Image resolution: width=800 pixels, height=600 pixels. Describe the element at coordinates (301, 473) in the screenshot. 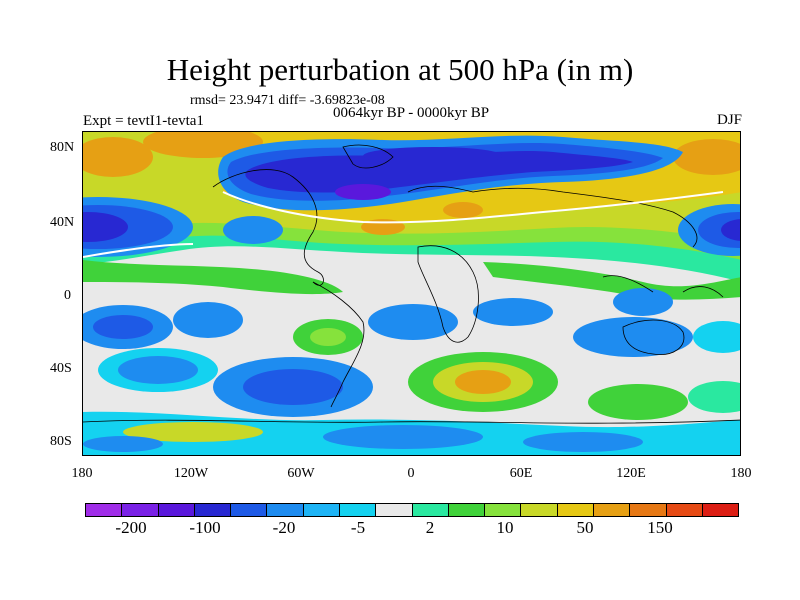

I see `lon-tick-60w: 60W` at that location.